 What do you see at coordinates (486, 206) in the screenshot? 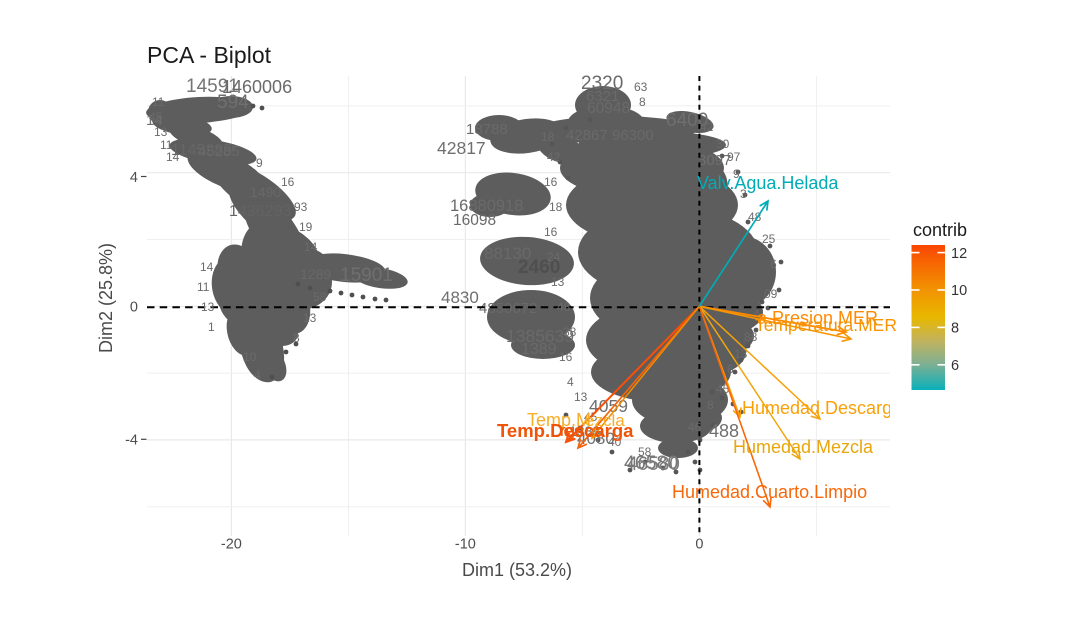
I see `svg-text: 16880918` at bounding box center [486, 206].